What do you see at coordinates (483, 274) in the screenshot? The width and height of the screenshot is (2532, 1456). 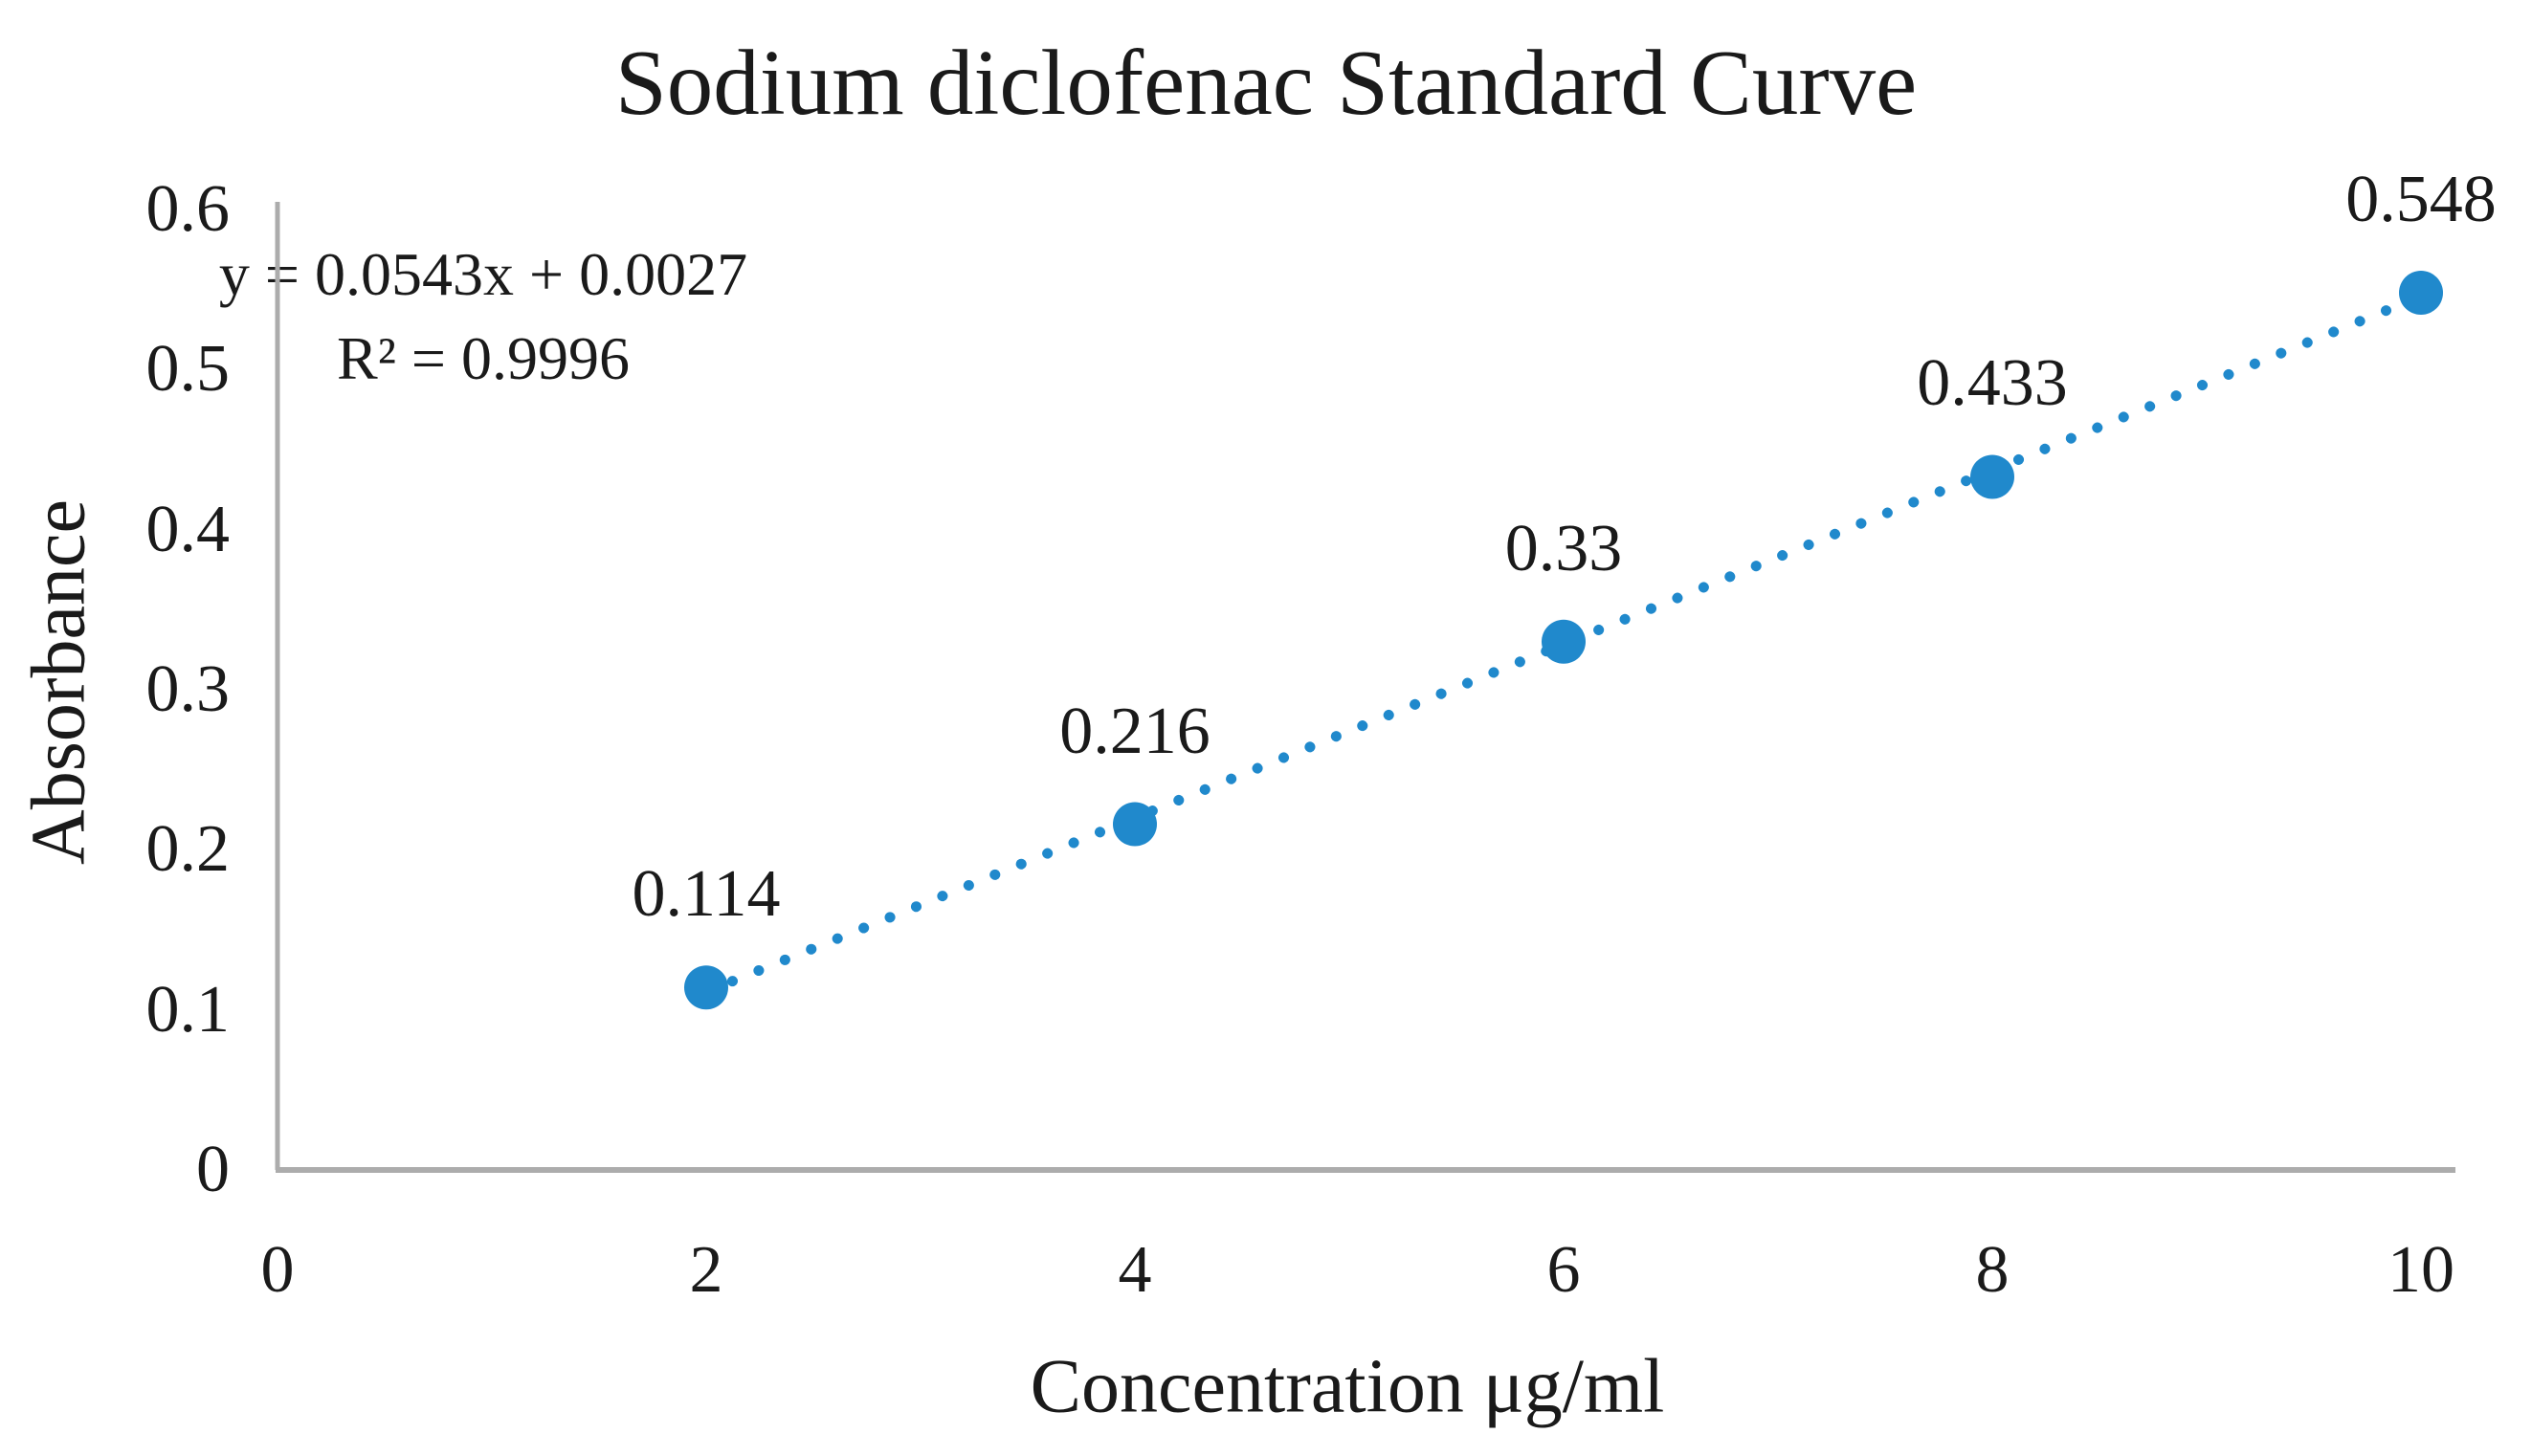 I see `trendline-equation: y = 0.0543x + 0.0027` at bounding box center [483, 274].